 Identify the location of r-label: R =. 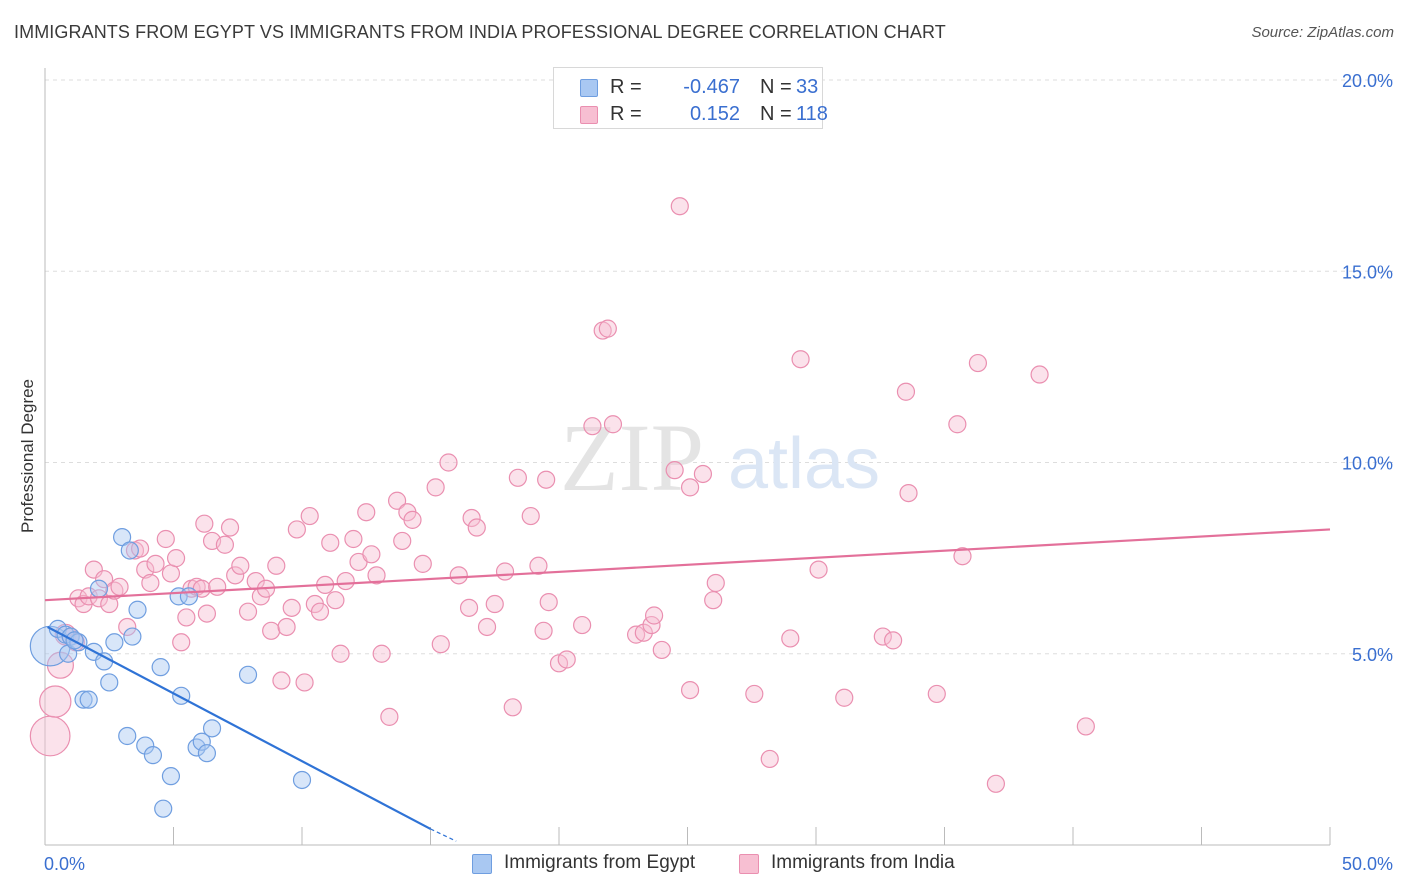
(626, 87).